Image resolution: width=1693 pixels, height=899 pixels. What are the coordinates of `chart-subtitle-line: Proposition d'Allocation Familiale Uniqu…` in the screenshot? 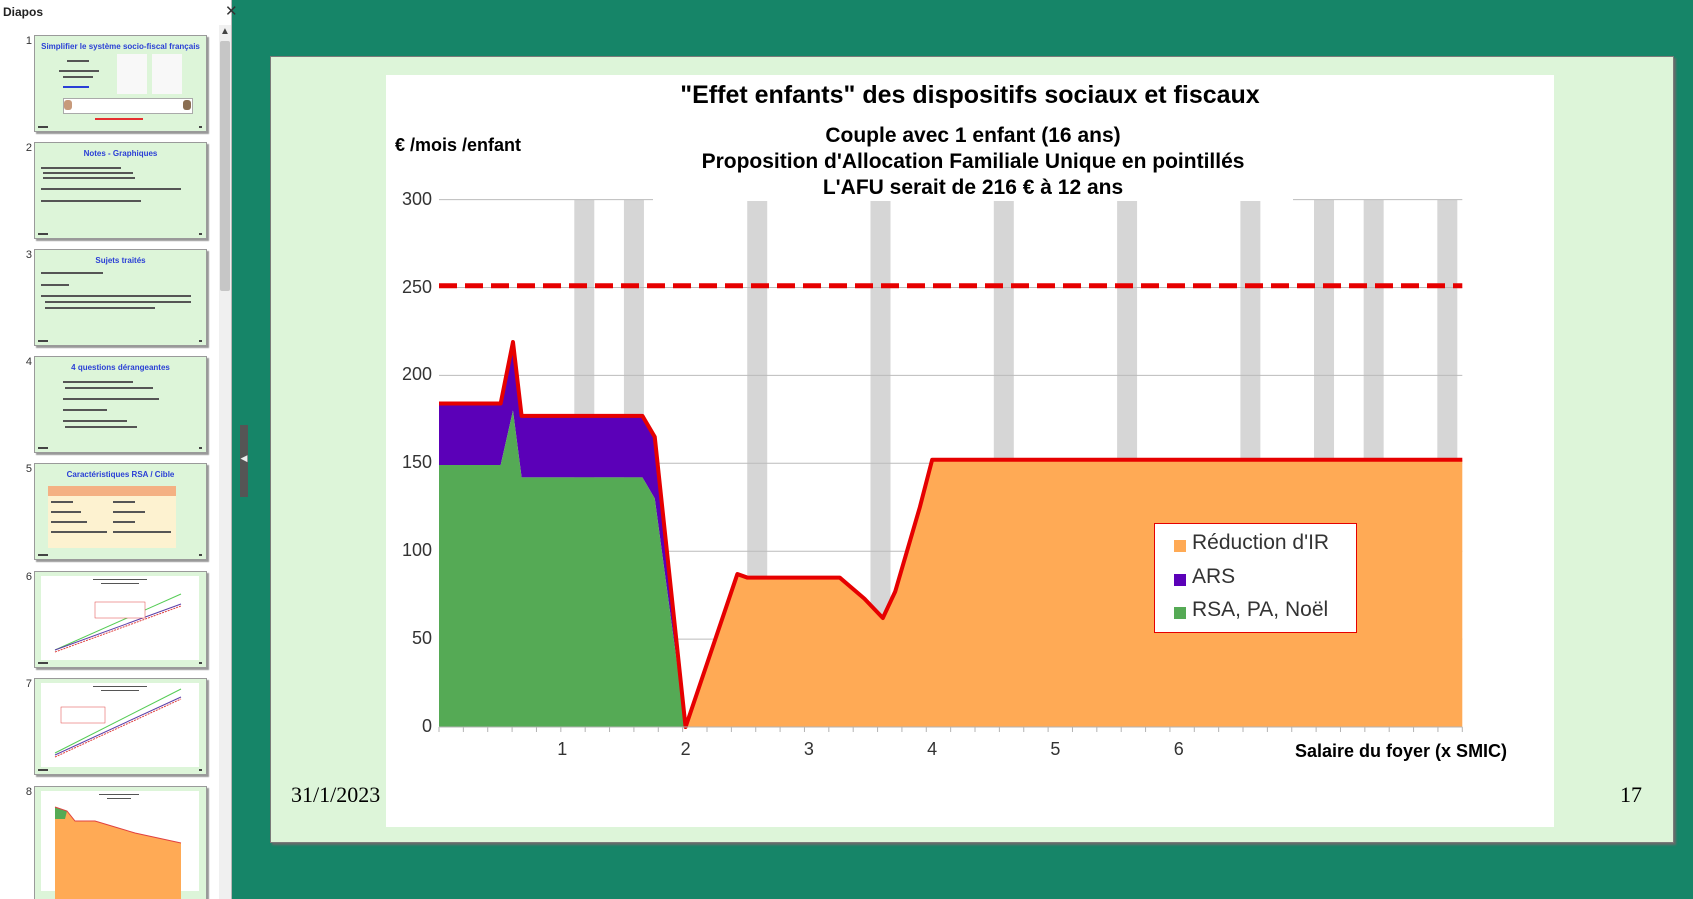 It's located at (973, 161).